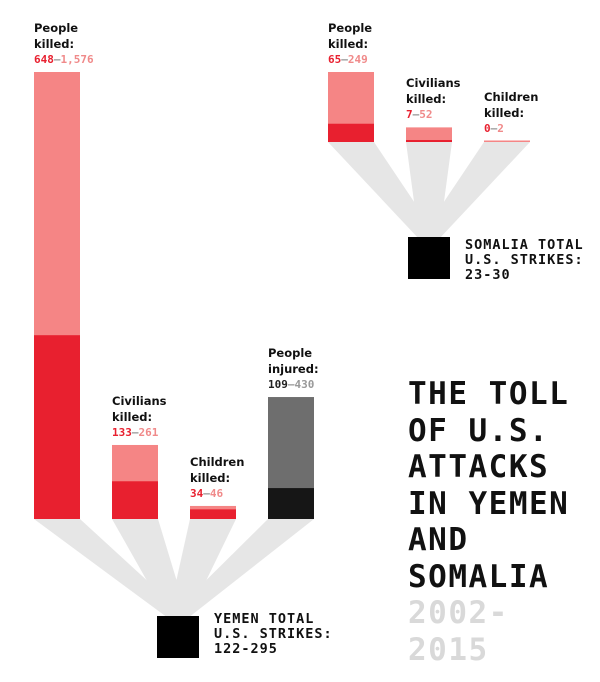  I want to click on bar-label: Civilians killed: 133–261, so click(139, 417).